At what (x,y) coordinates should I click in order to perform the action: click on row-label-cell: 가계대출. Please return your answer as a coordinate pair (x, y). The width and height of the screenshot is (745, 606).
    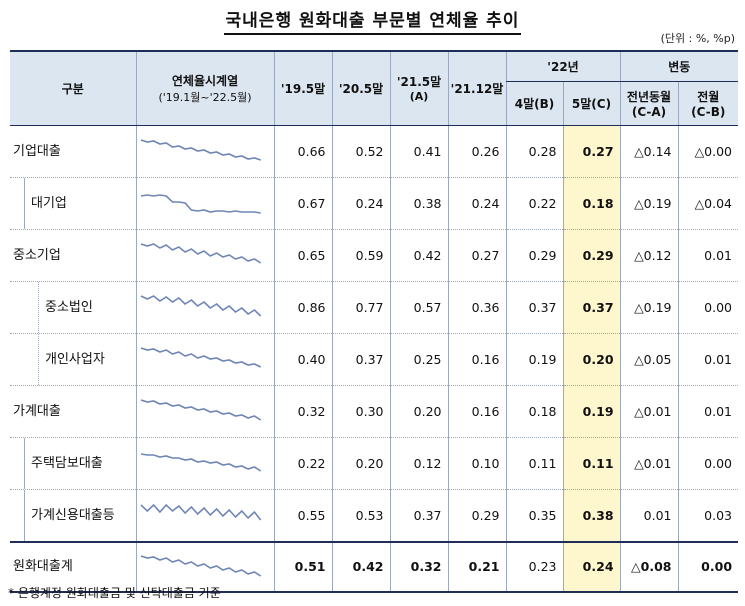
    Looking at the image, I should click on (73, 411).